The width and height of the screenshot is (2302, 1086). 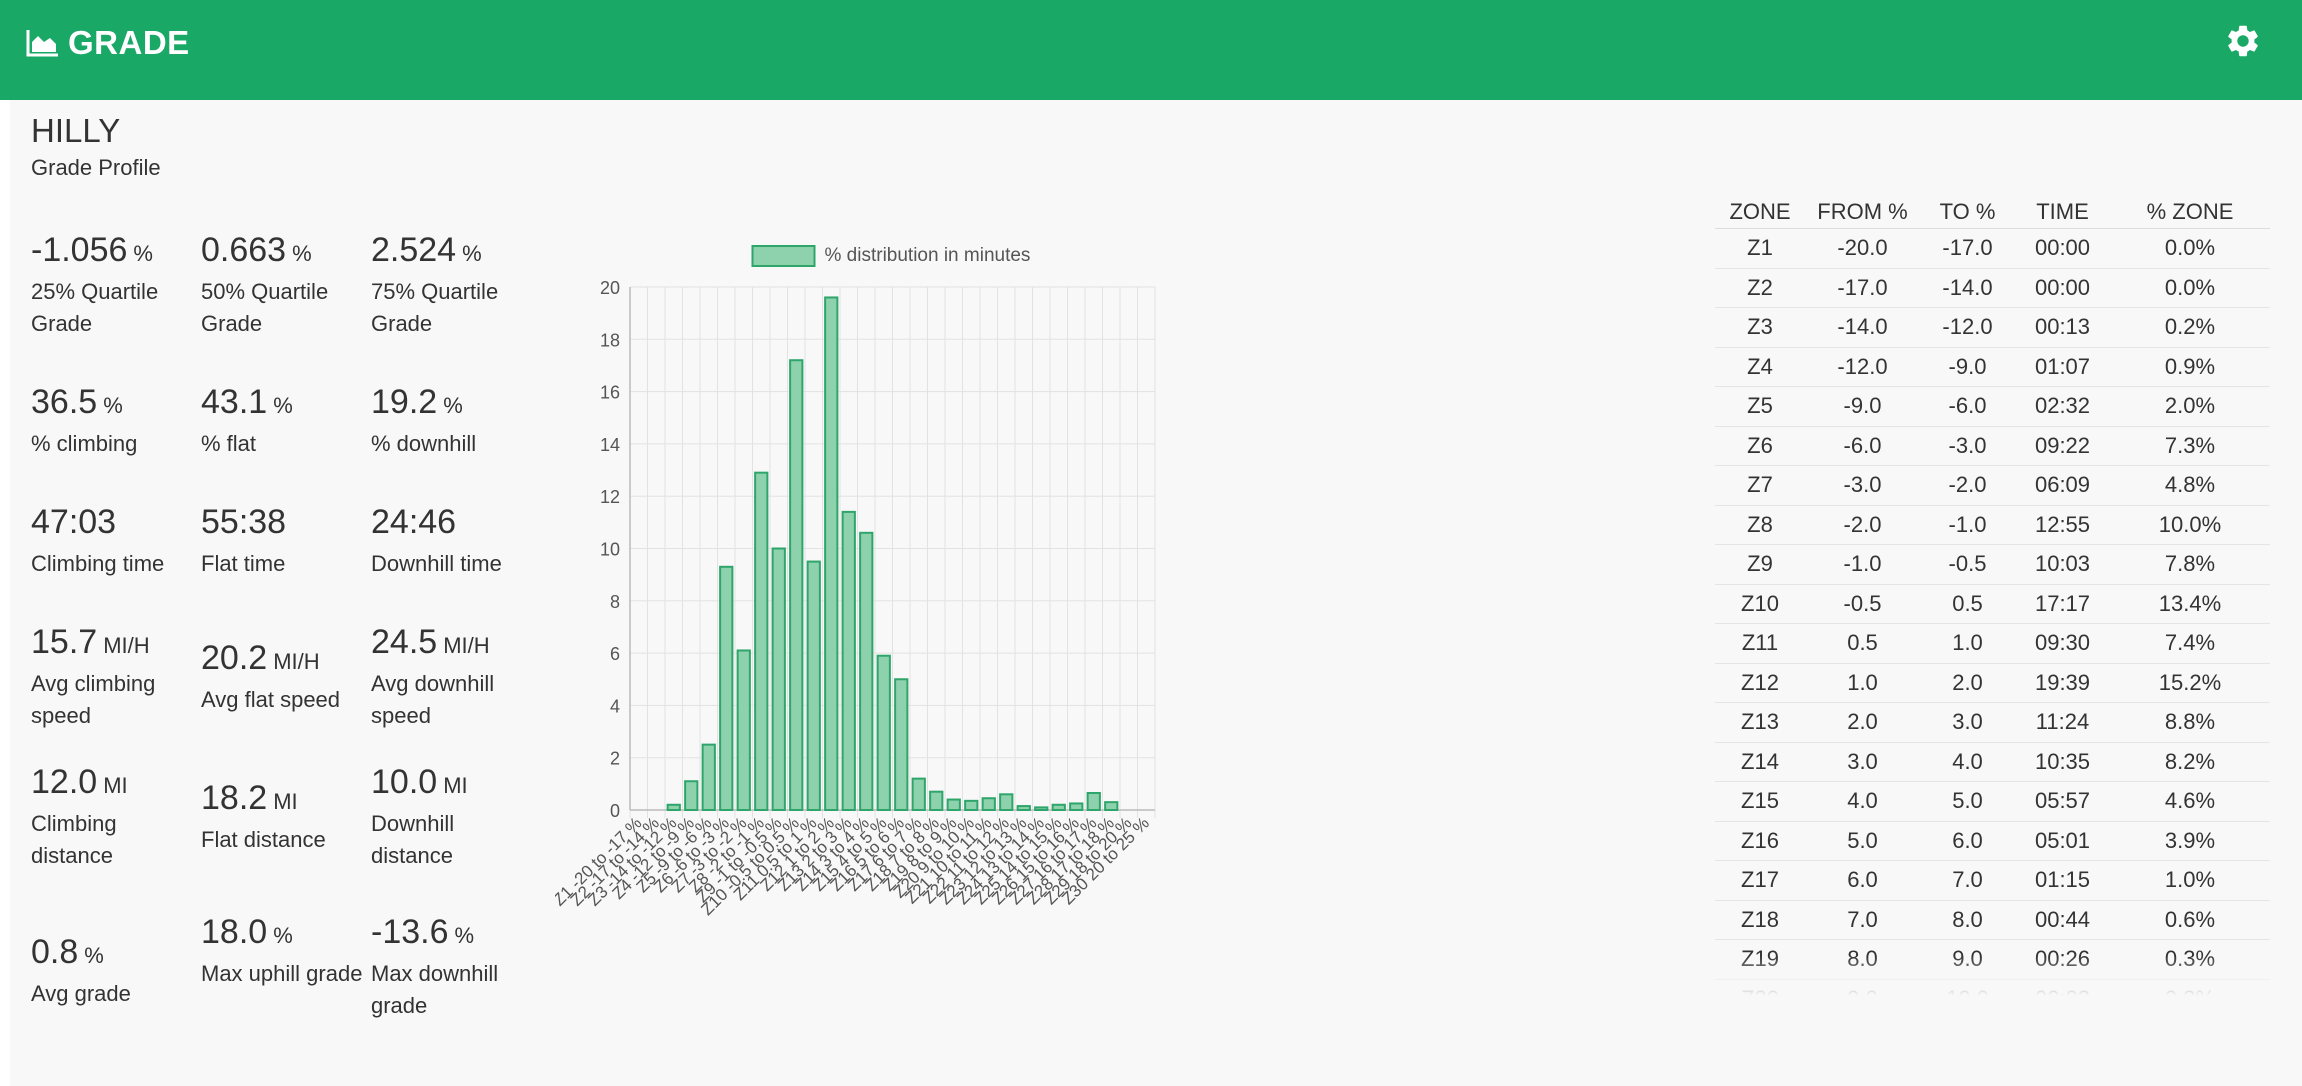 What do you see at coordinates (74, 522) in the screenshot?
I see `stat-number: 47:03` at bounding box center [74, 522].